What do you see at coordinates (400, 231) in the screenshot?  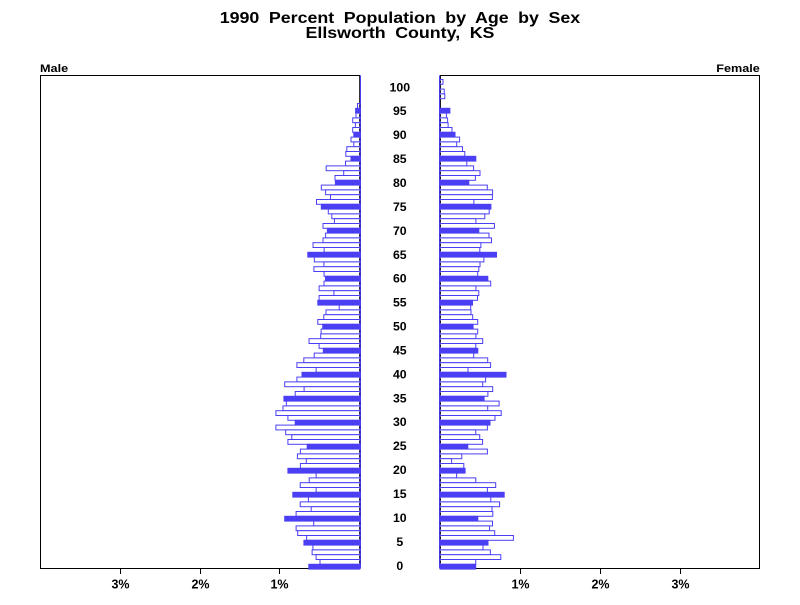 I see `svg-text: 70` at bounding box center [400, 231].